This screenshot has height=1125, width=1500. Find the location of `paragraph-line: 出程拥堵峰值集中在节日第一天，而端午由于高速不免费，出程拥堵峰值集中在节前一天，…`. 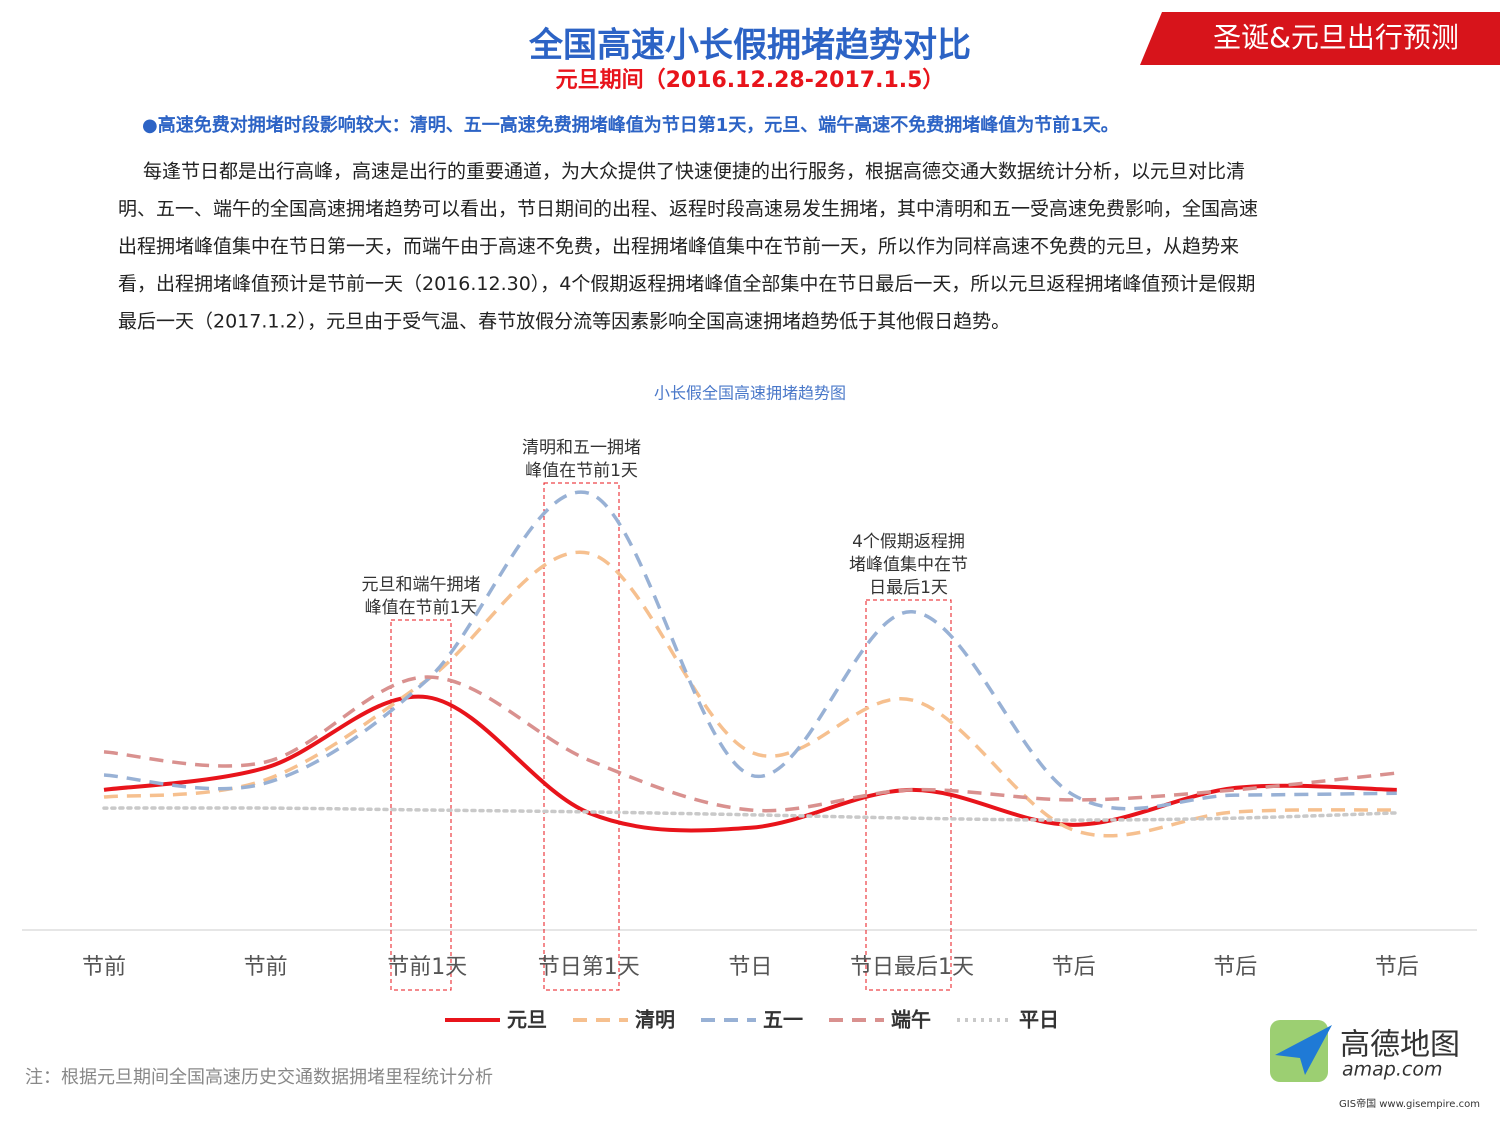

paragraph-line: 出程拥堵峰值集中在节日第一天，而端午由于高速不免费，出程拥堵峰值集中在节前一天，… is located at coordinates (678, 247).